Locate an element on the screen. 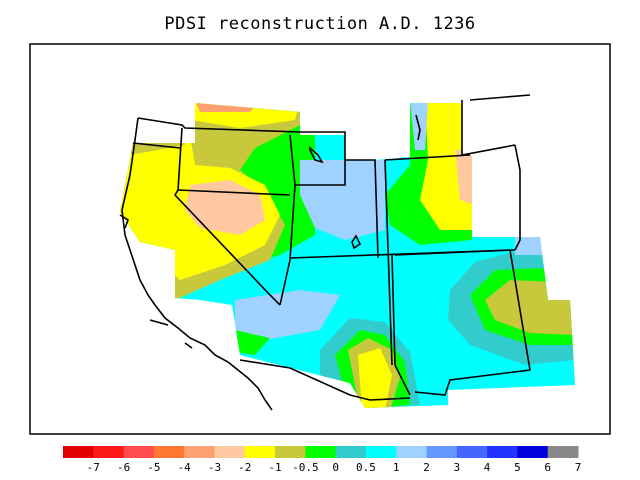  legend-label: -2 is located at coordinates (244, 467).